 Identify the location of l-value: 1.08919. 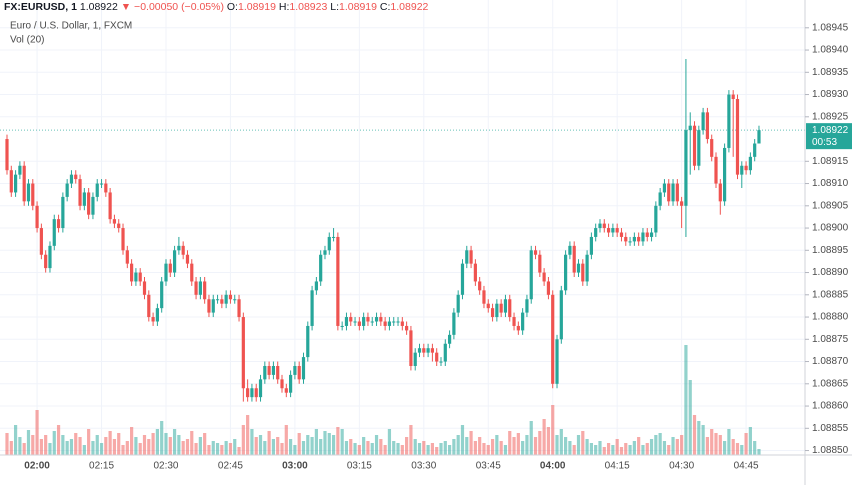
(358, 7).